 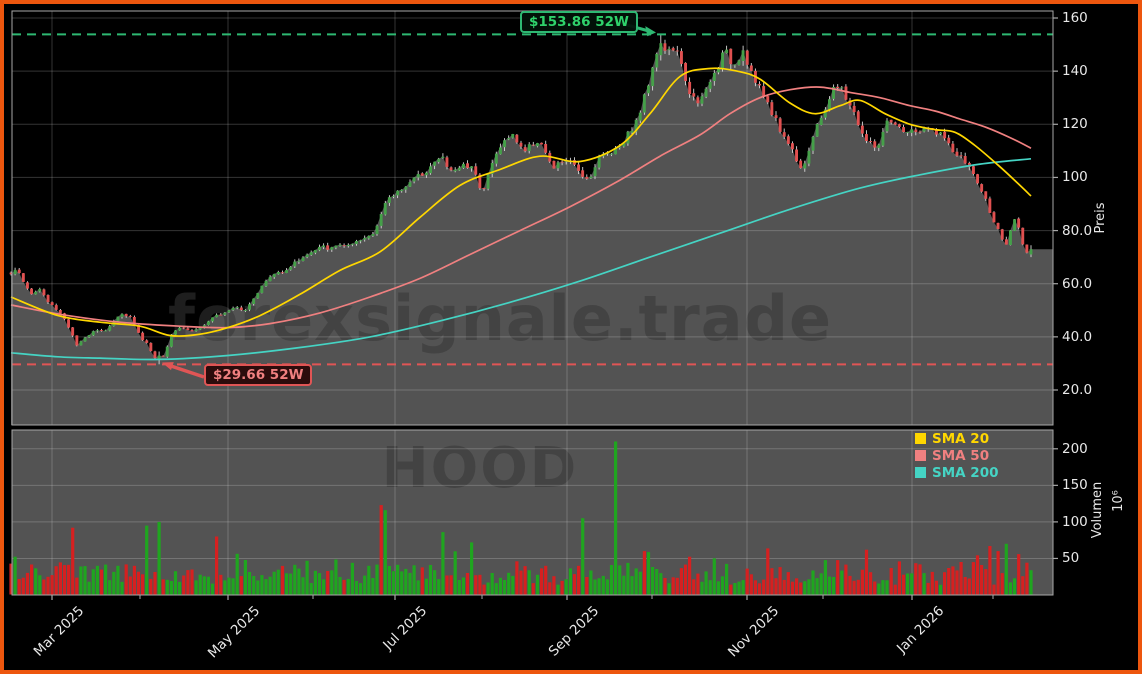 I want to click on price-tick-label: 60.0, so click(x=1077, y=283).